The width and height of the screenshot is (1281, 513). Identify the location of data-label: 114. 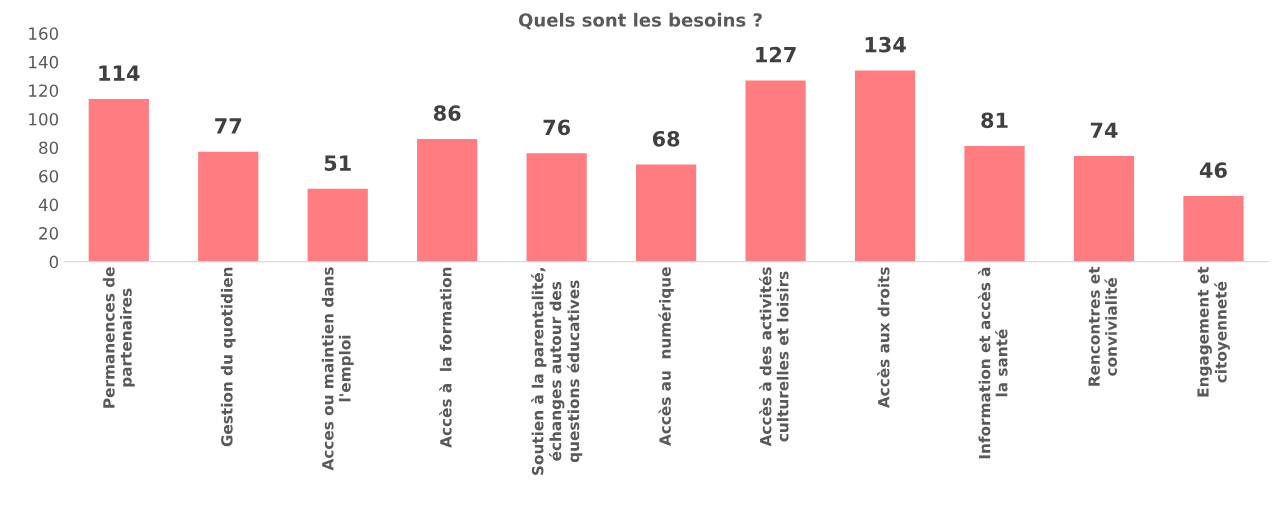
(119, 73).